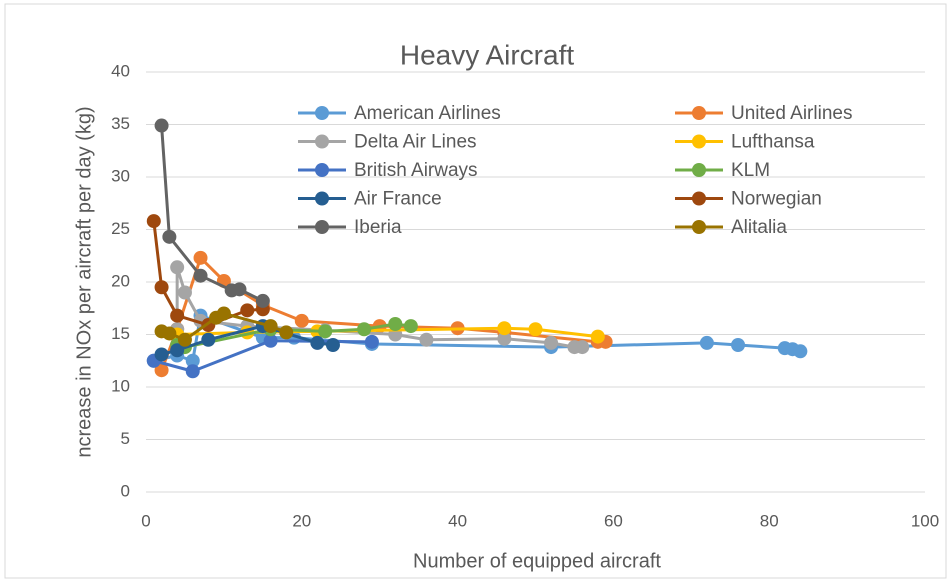  Describe the element at coordinates (416, 170) in the screenshot. I see `legend-label: British Airways` at that location.